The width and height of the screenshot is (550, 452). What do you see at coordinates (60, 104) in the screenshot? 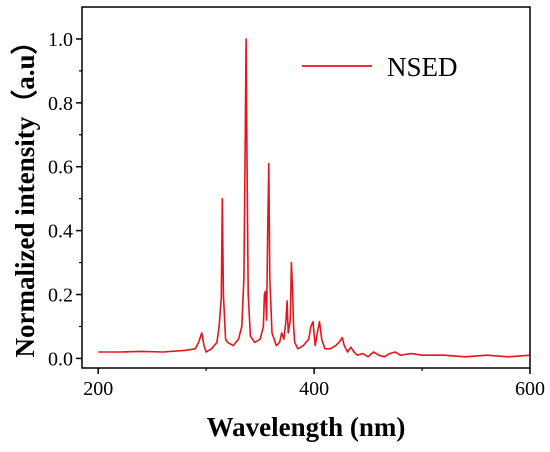
I see `y-tick-label: 0.8` at bounding box center [60, 104].